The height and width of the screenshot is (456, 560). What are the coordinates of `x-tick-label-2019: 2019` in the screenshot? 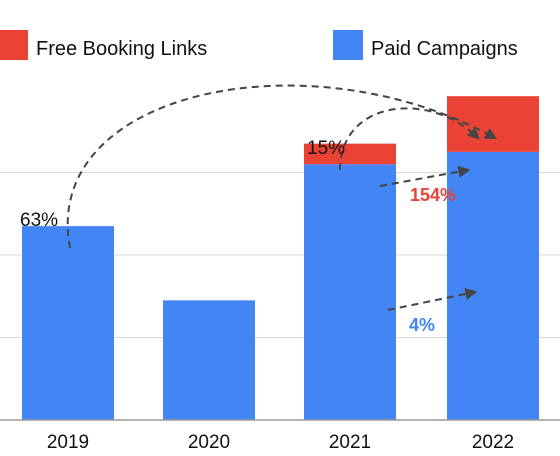 It's located at (68, 442).